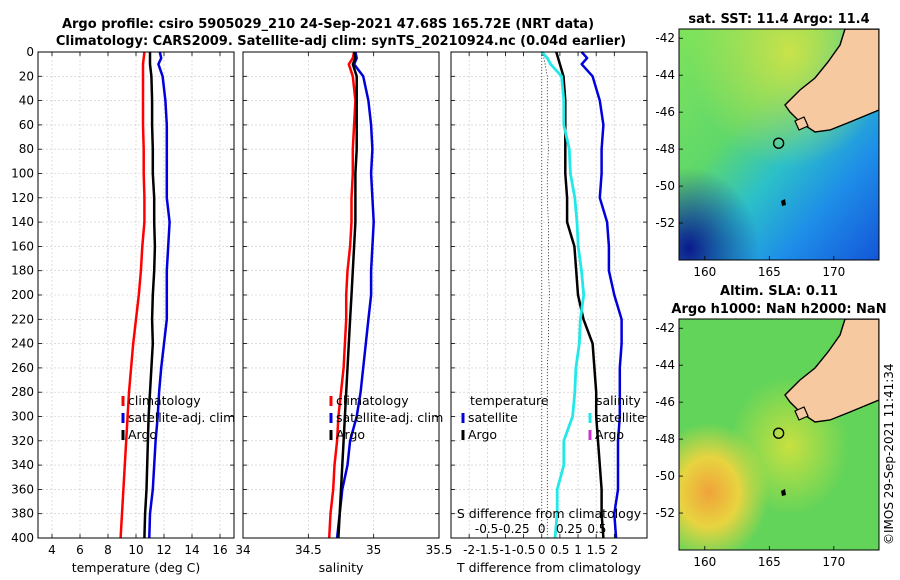  Describe the element at coordinates (482, 434) in the screenshot. I see `tdiff-legend-label: Argo` at that location.